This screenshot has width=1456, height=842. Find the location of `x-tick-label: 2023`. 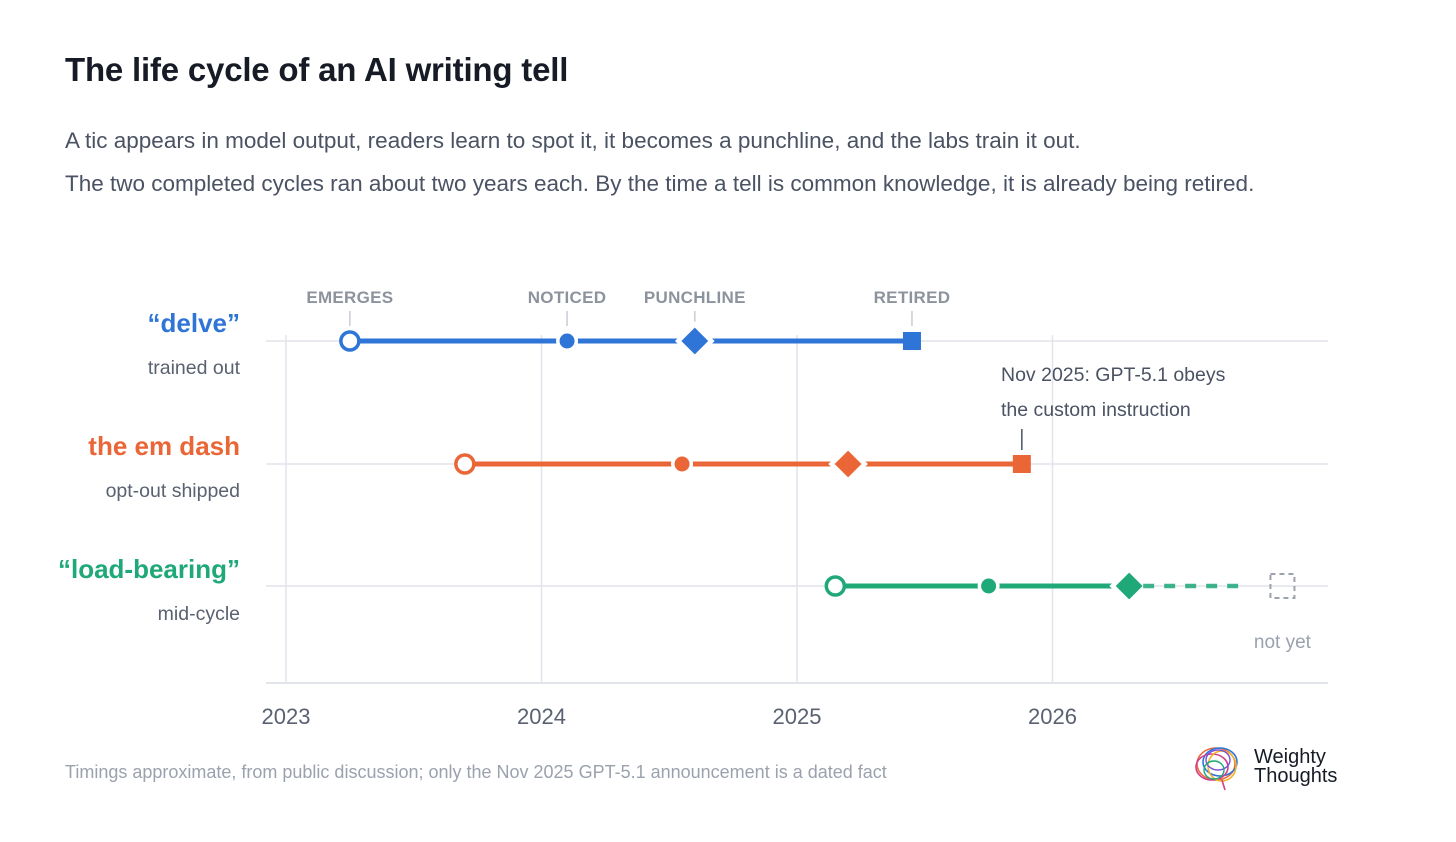

x-tick-label: 2023 is located at coordinates (286, 716).